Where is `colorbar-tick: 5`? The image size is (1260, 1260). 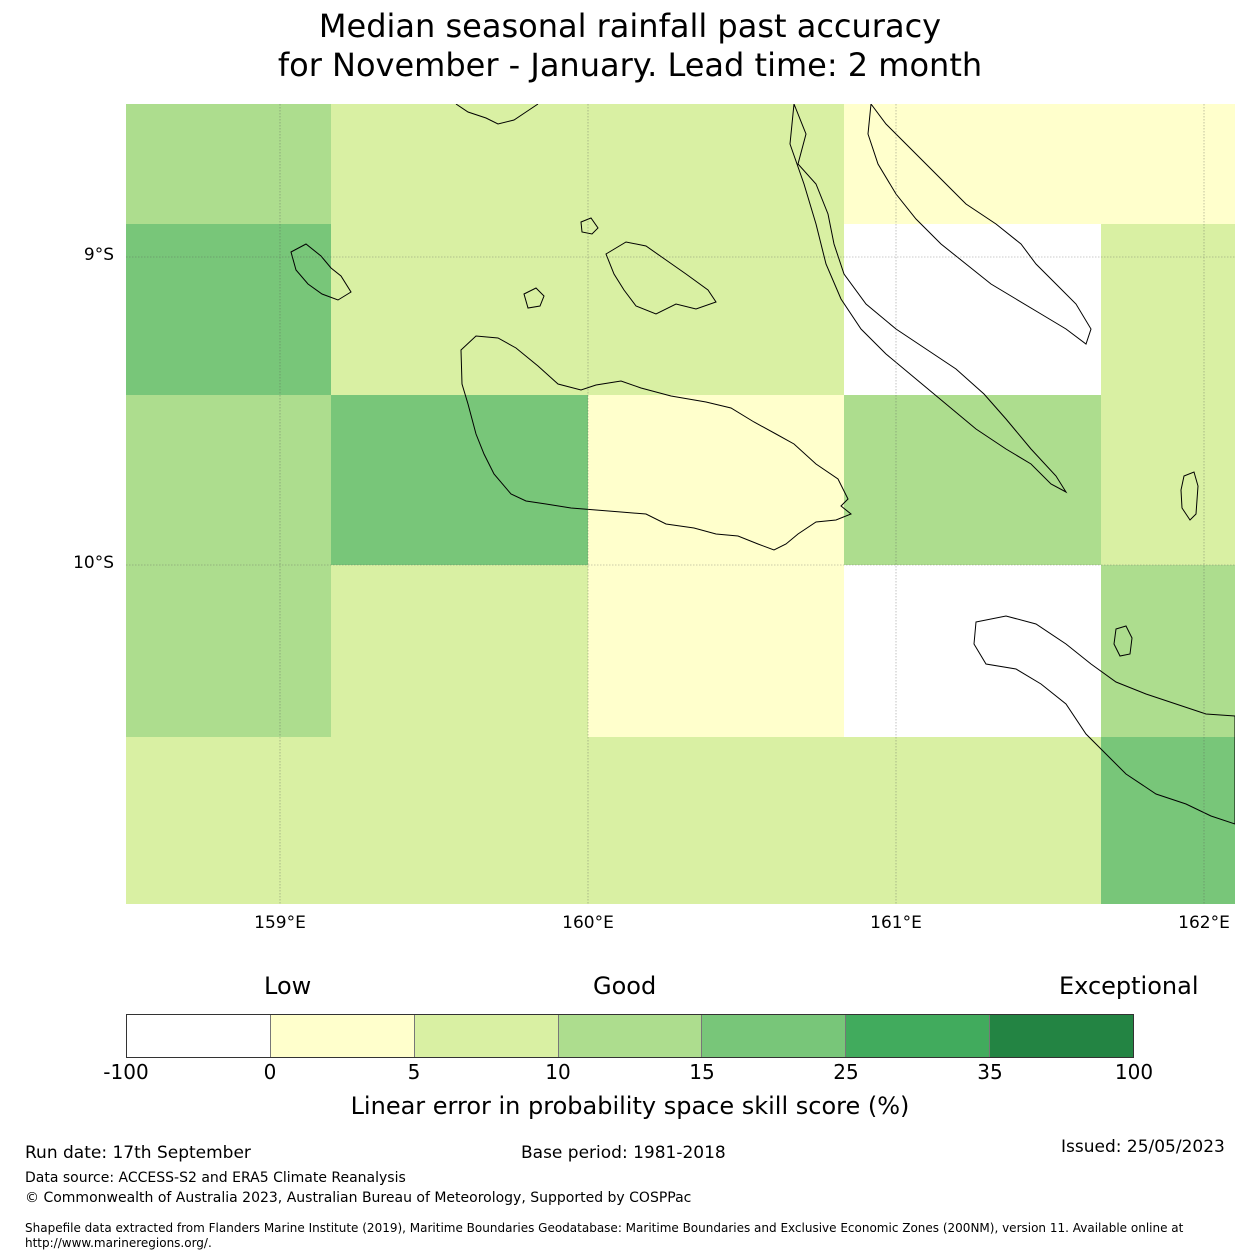
colorbar-tick: 5 is located at coordinates (414, 1072).